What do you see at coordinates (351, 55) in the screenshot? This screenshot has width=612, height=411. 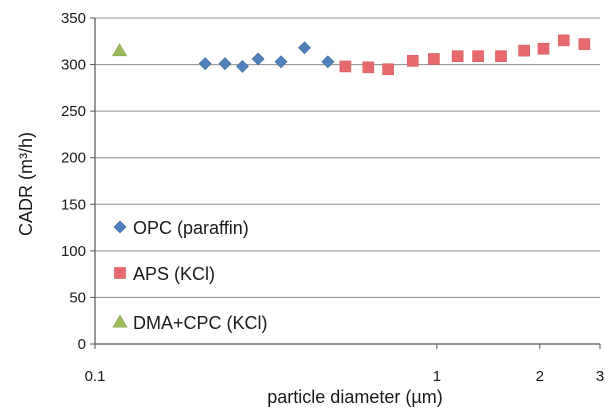 I see `data-points` at bounding box center [351, 55].